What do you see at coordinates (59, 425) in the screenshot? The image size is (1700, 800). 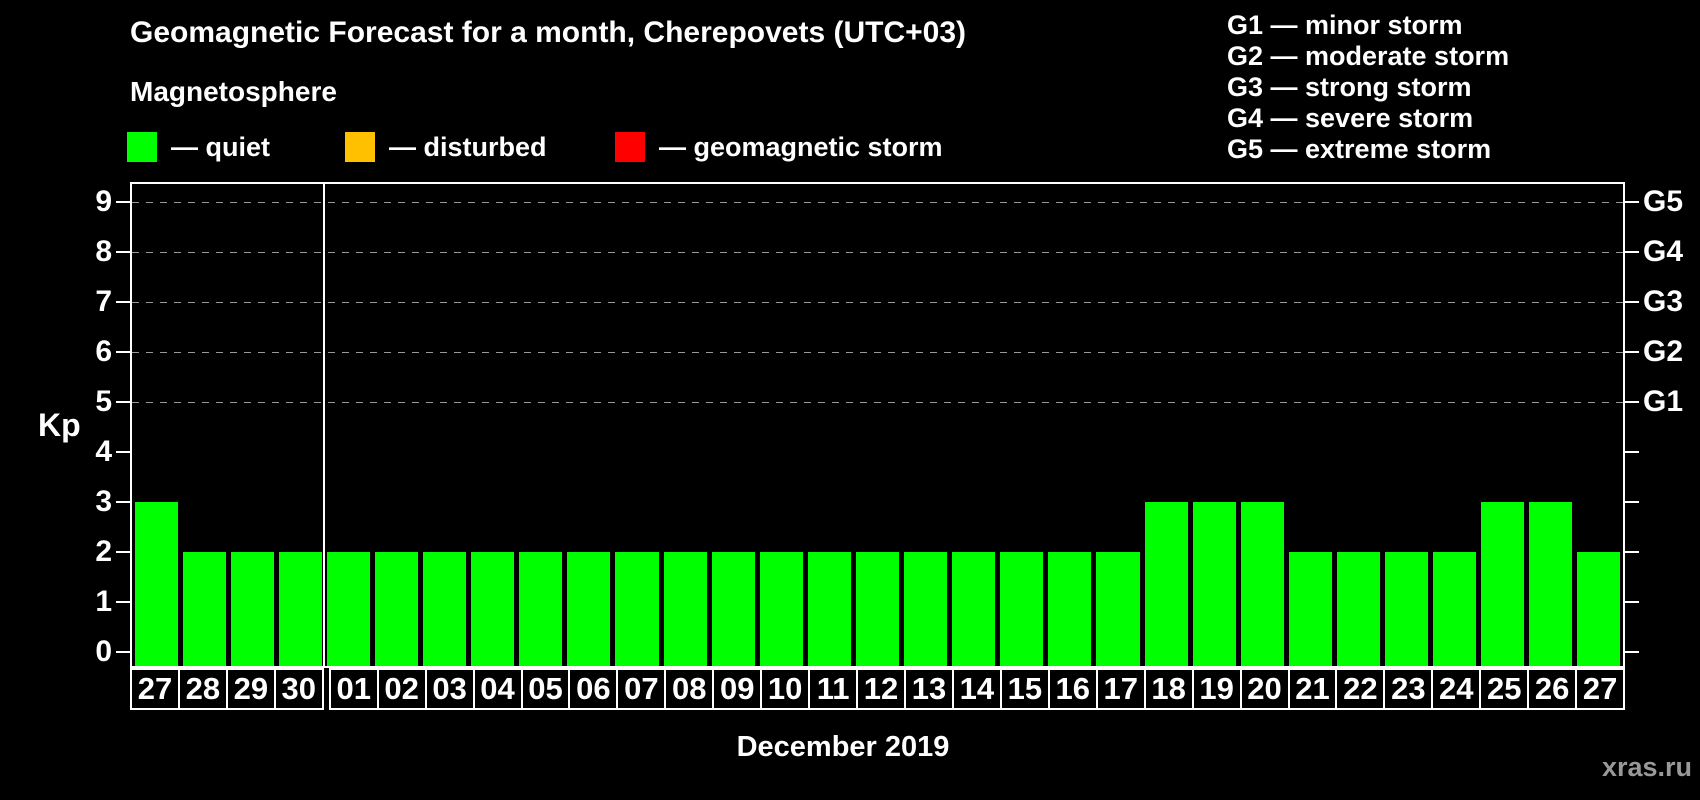 I see `y-axis-title: Kp` at bounding box center [59, 425].